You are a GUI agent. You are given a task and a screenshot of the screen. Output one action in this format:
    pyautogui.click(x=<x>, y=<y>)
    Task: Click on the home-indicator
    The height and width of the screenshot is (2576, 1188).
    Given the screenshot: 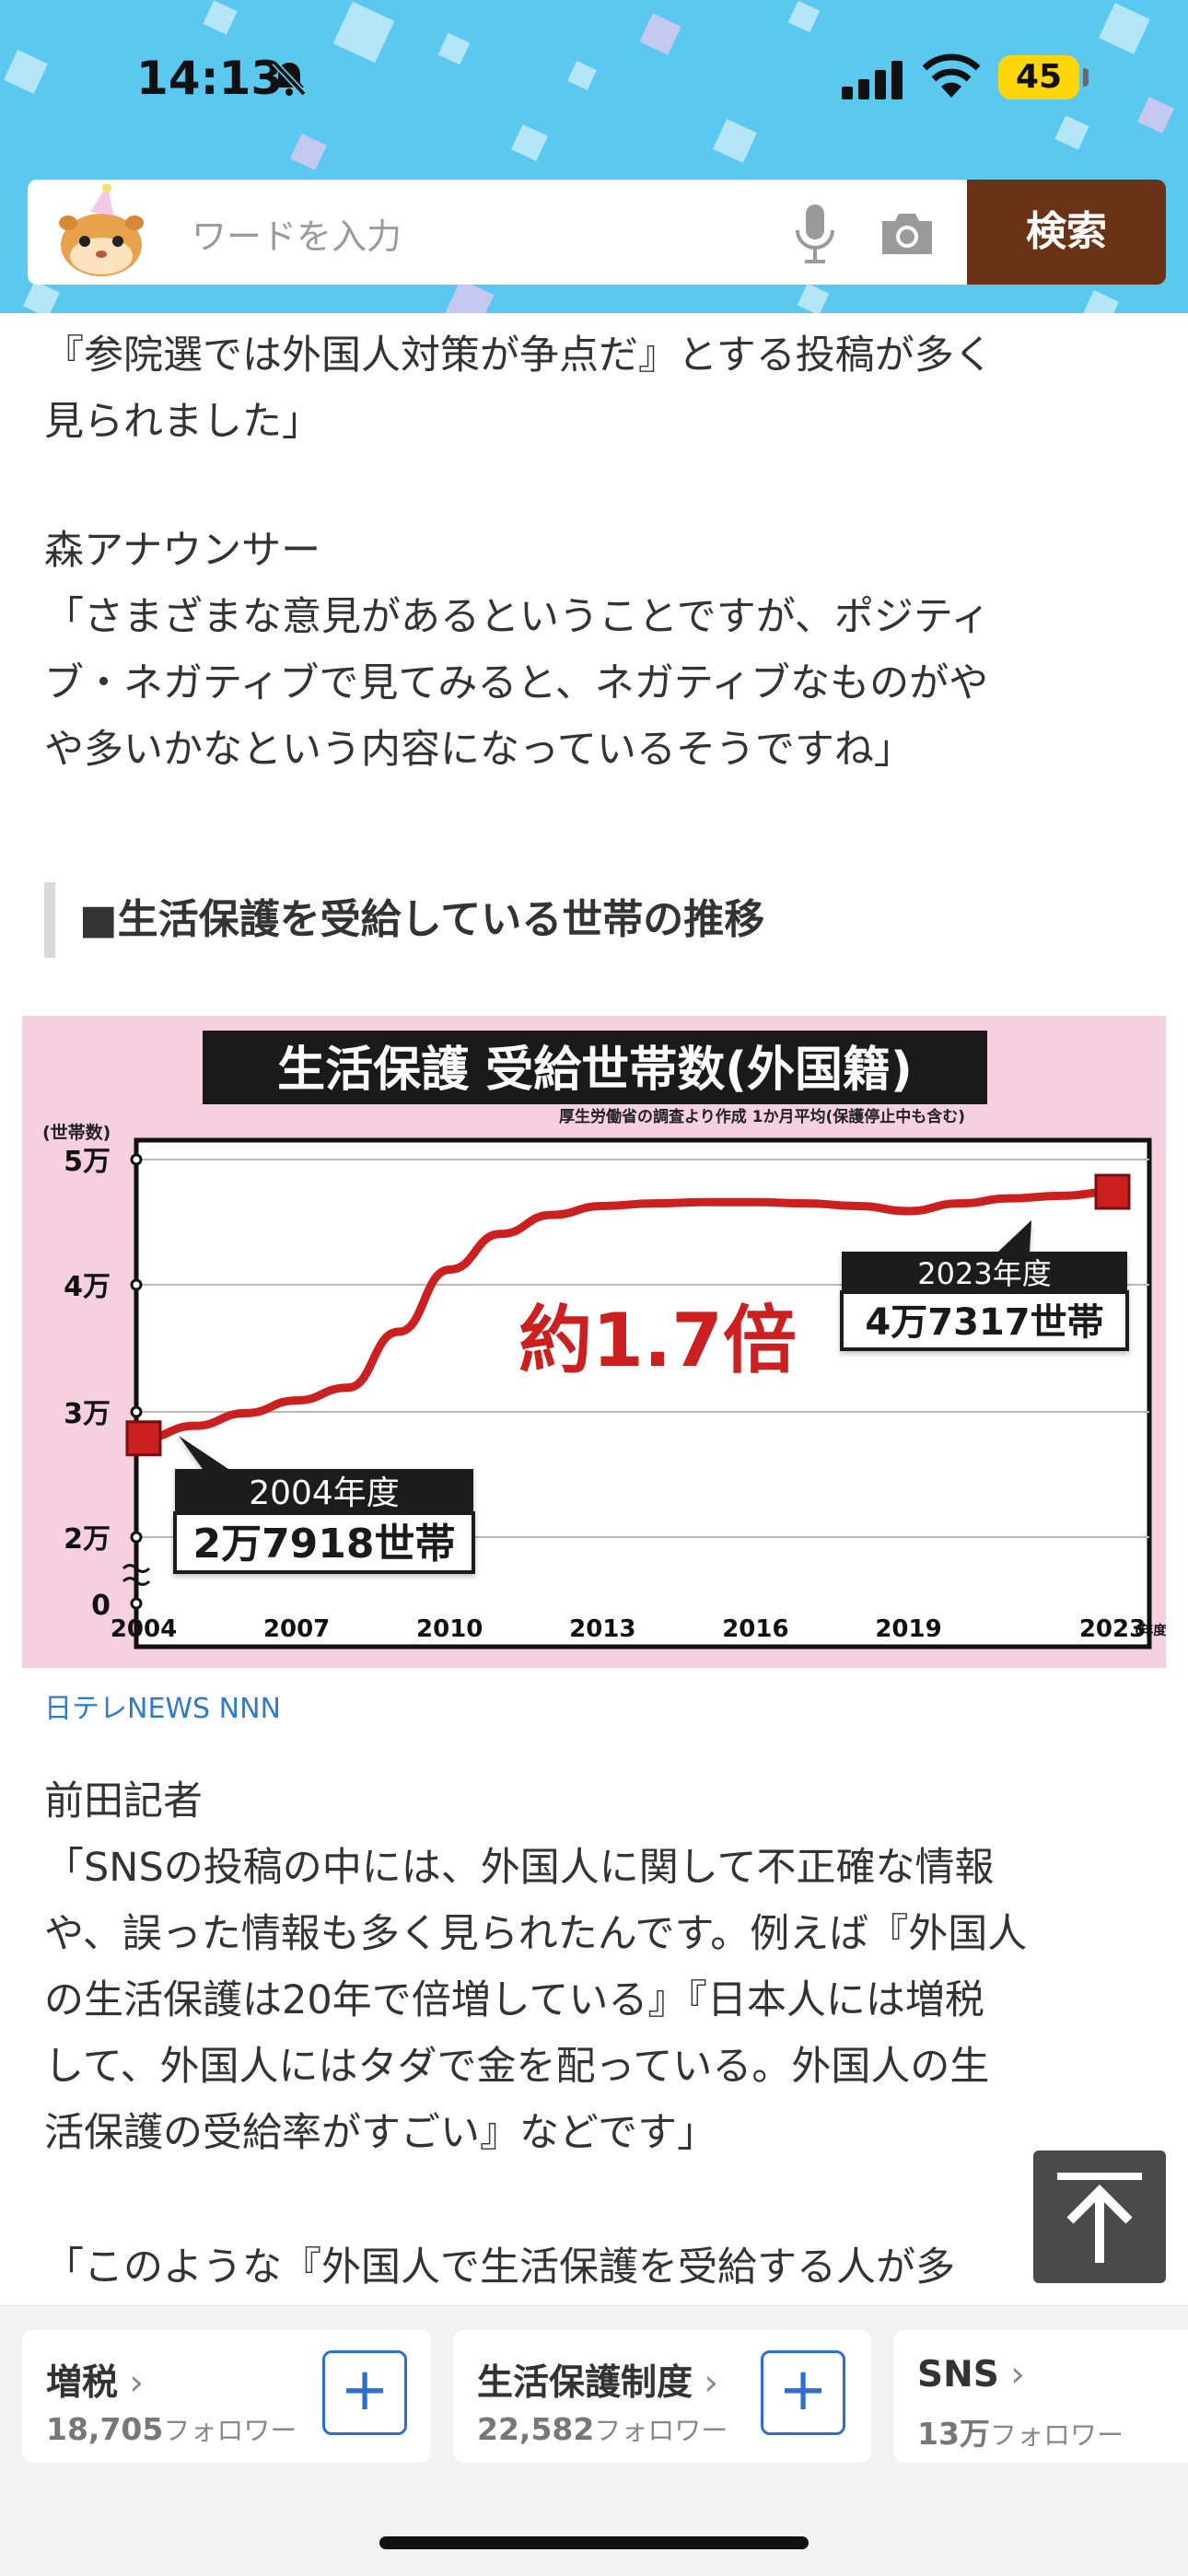 What is the action you would take?
    pyautogui.click(x=594, y=2542)
    